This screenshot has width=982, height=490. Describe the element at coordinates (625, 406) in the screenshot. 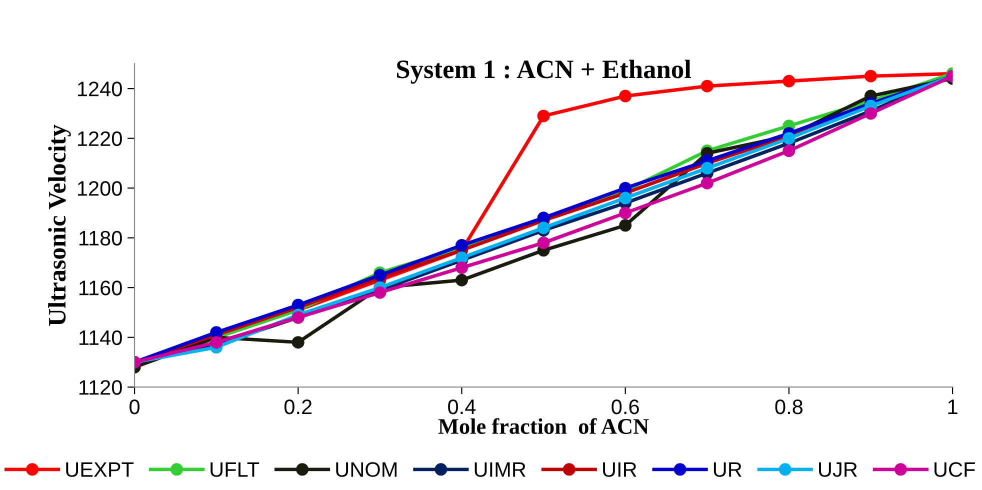

I see `x-tick-label: 0.6` at that location.